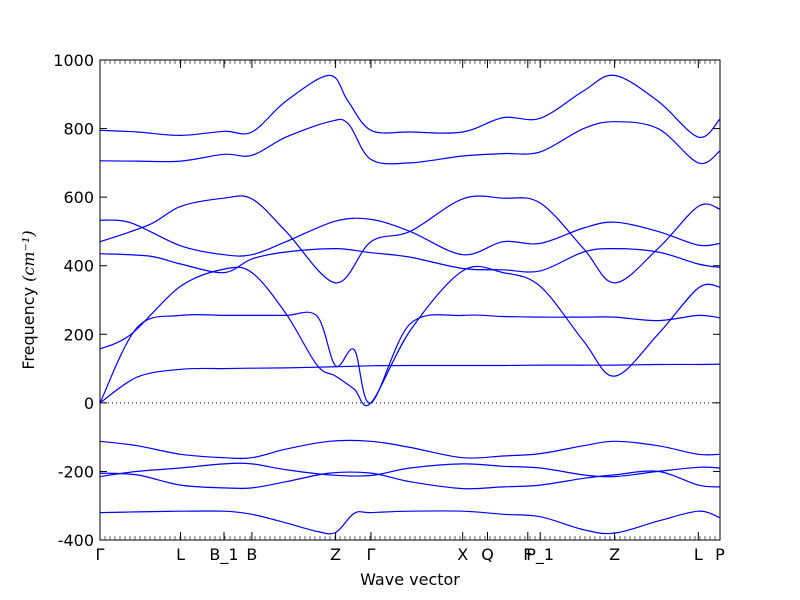 The height and width of the screenshot is (600, 800). What do you see at coordinates (540, 555) in the screenshot?
I see `x-tick-label: P_1` at bounding box center [540, 555].